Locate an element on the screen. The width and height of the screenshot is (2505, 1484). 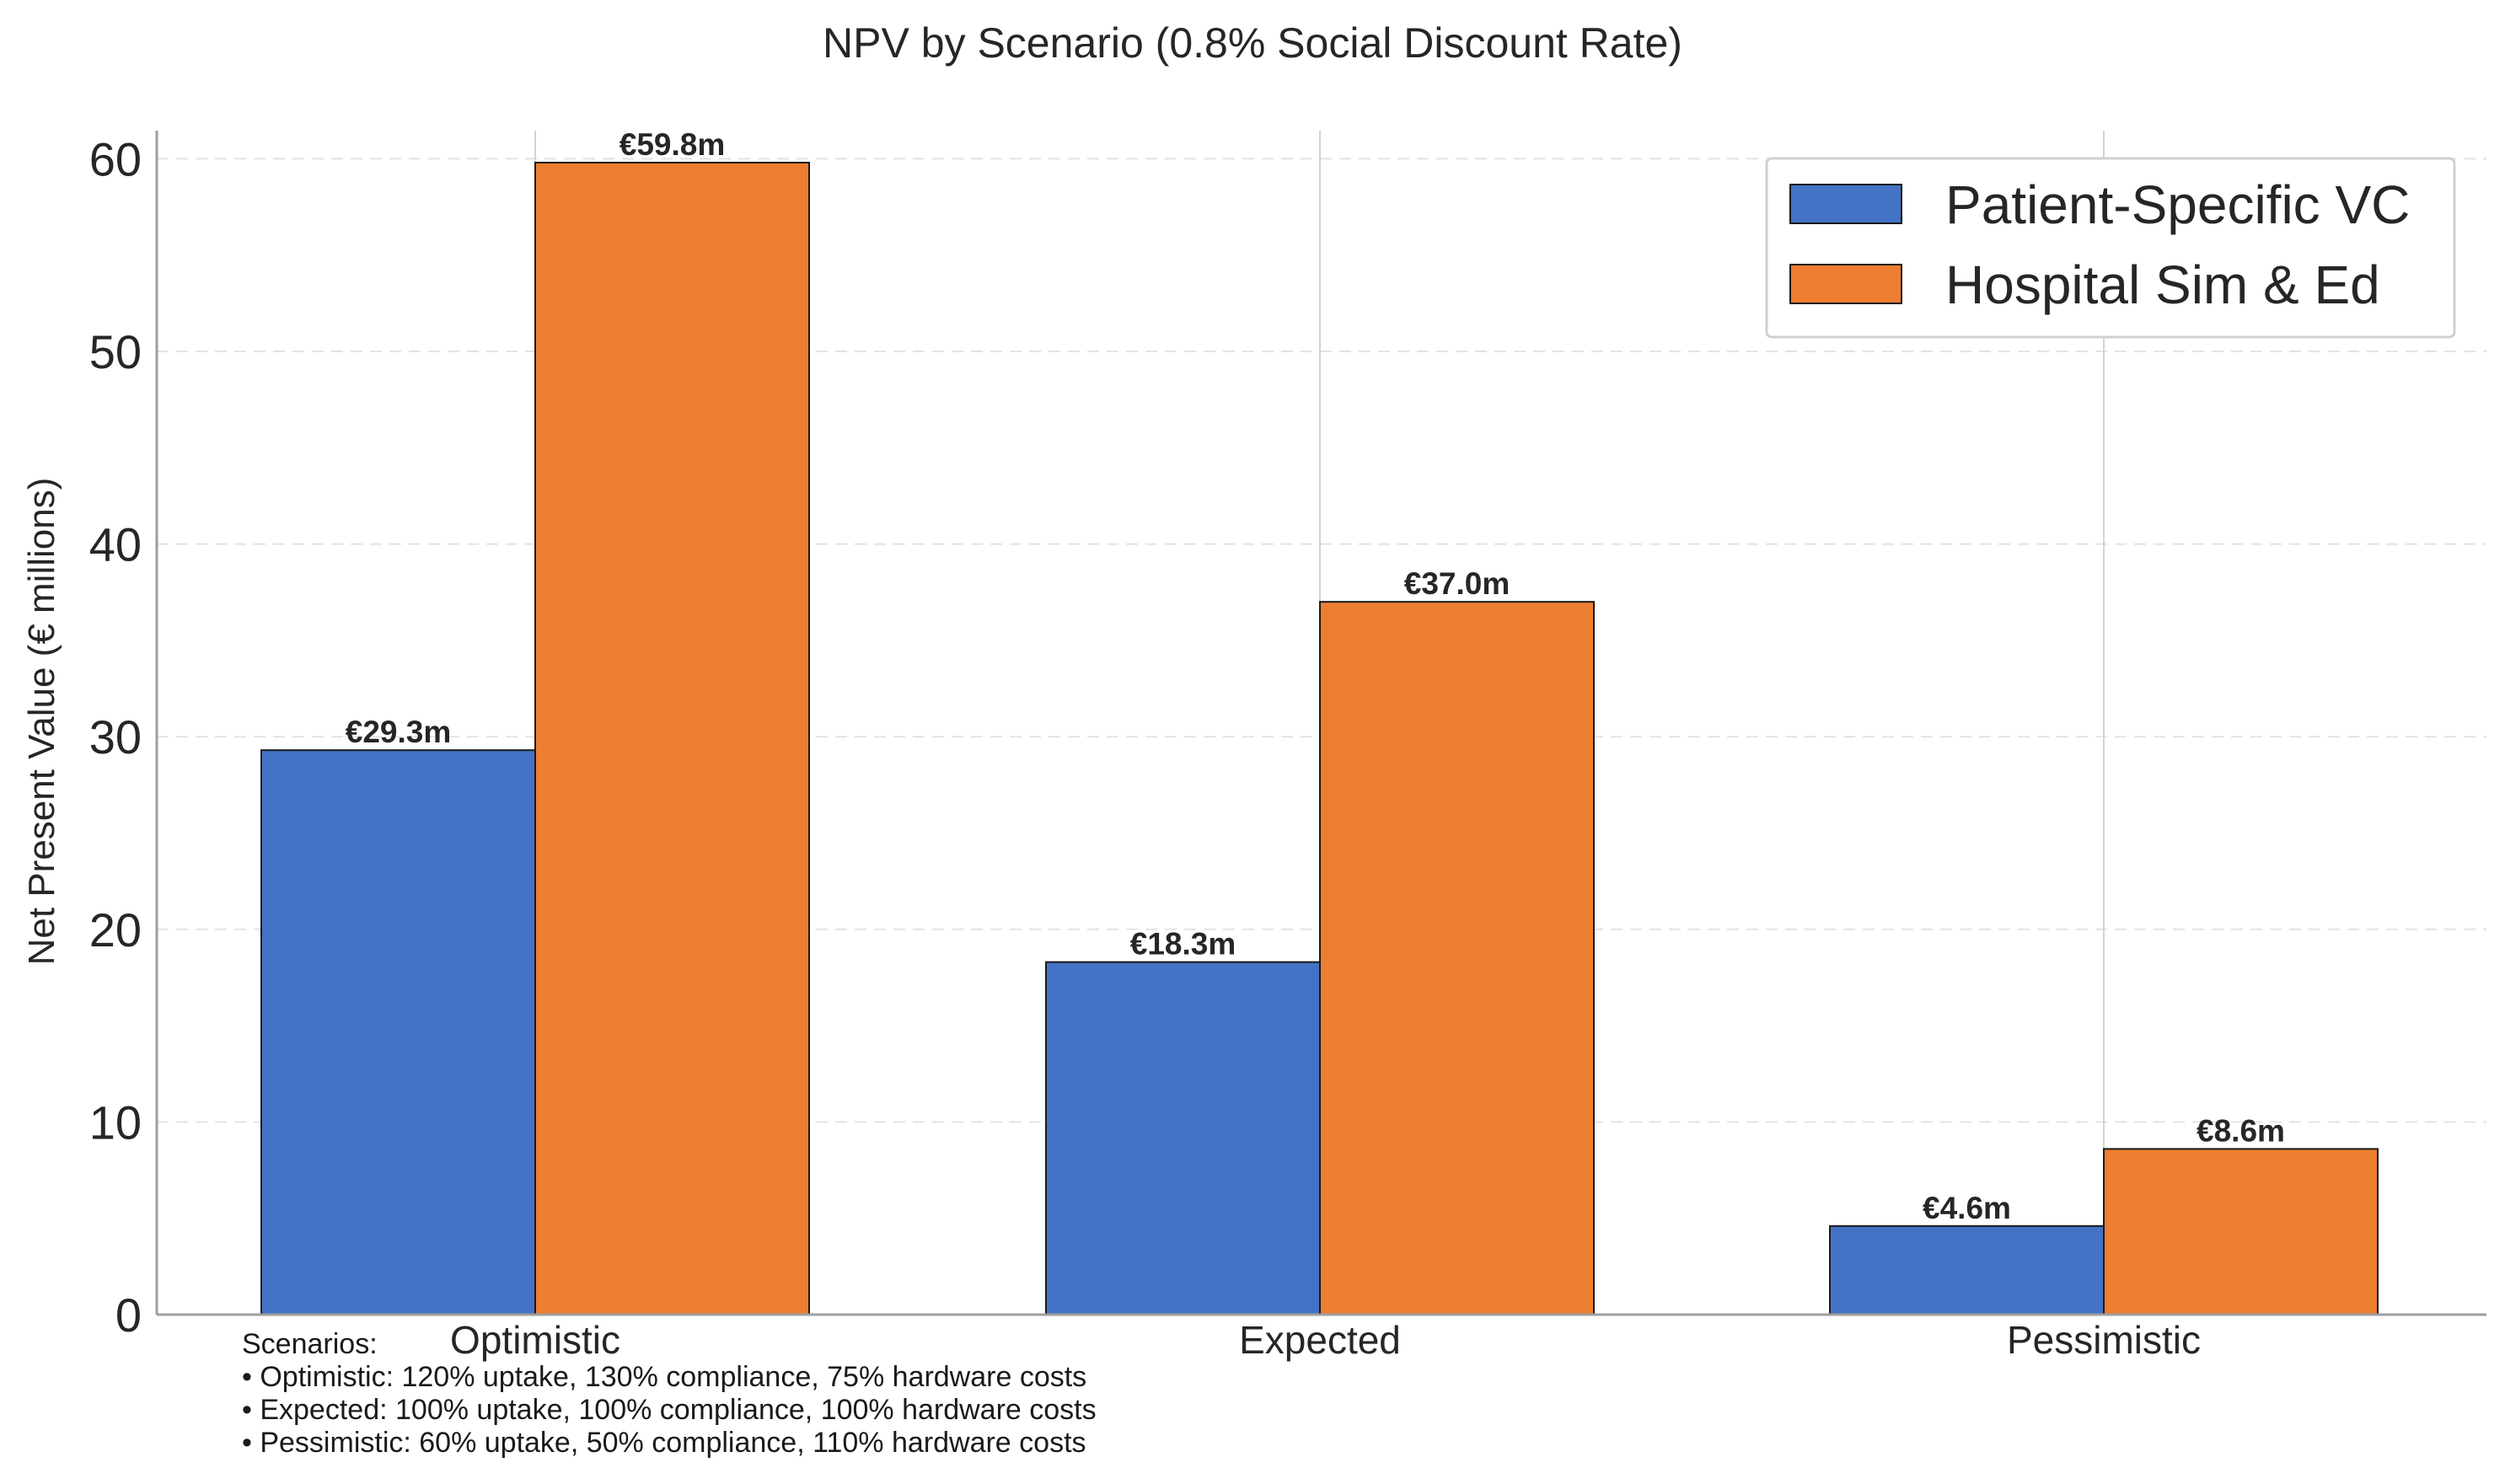
x-tick-label-optimistic: Optimistic is located at coordinates (535, 1340).